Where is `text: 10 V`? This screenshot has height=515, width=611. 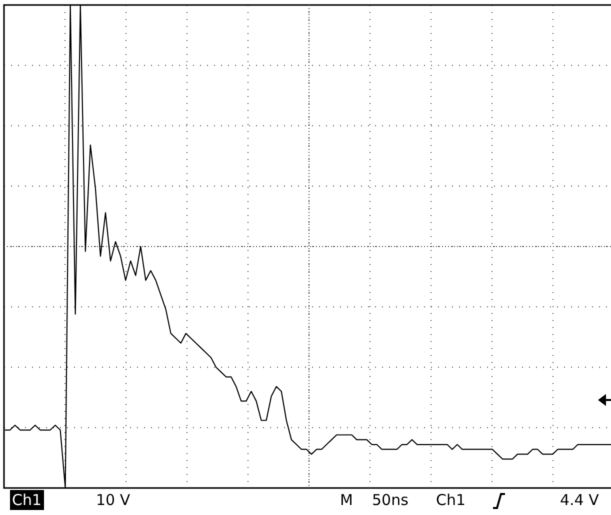 text: 10 V is located at coordinates (113, 500).